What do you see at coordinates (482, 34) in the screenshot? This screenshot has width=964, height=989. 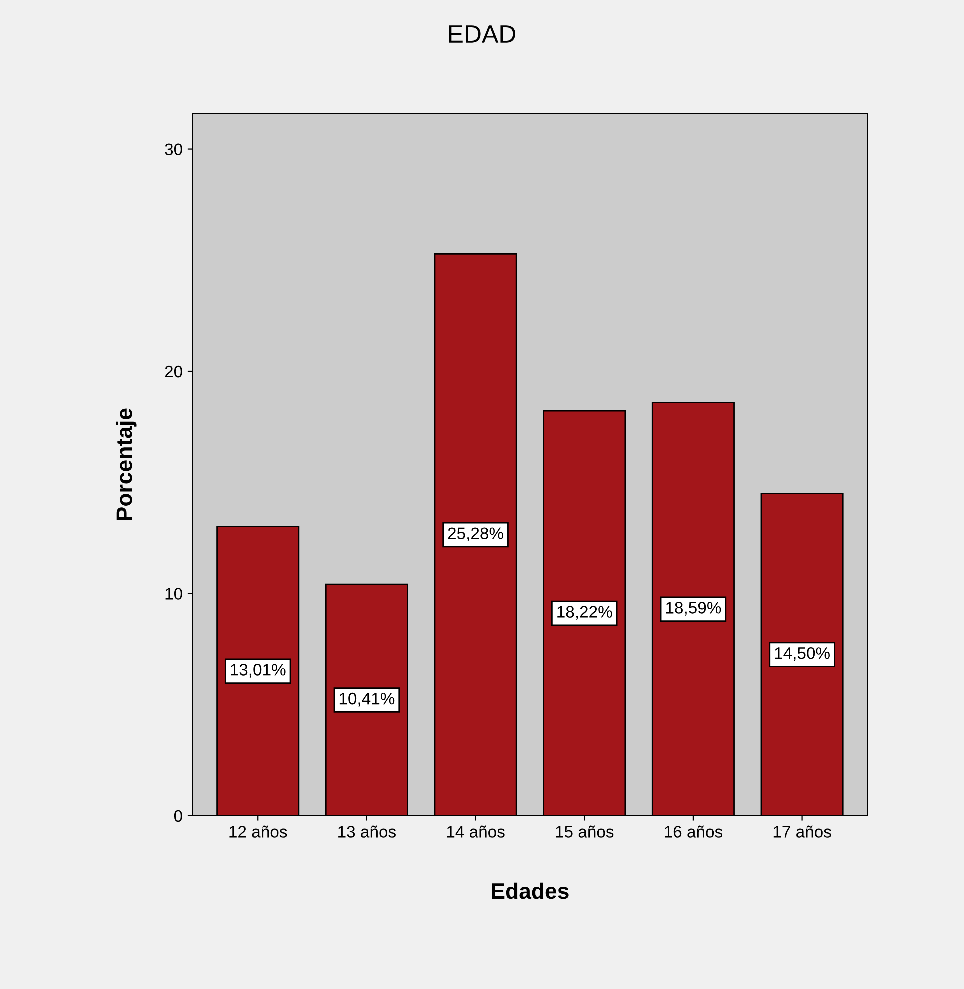 I see `chart-title: EDAD` at bounding box center [482, 34].